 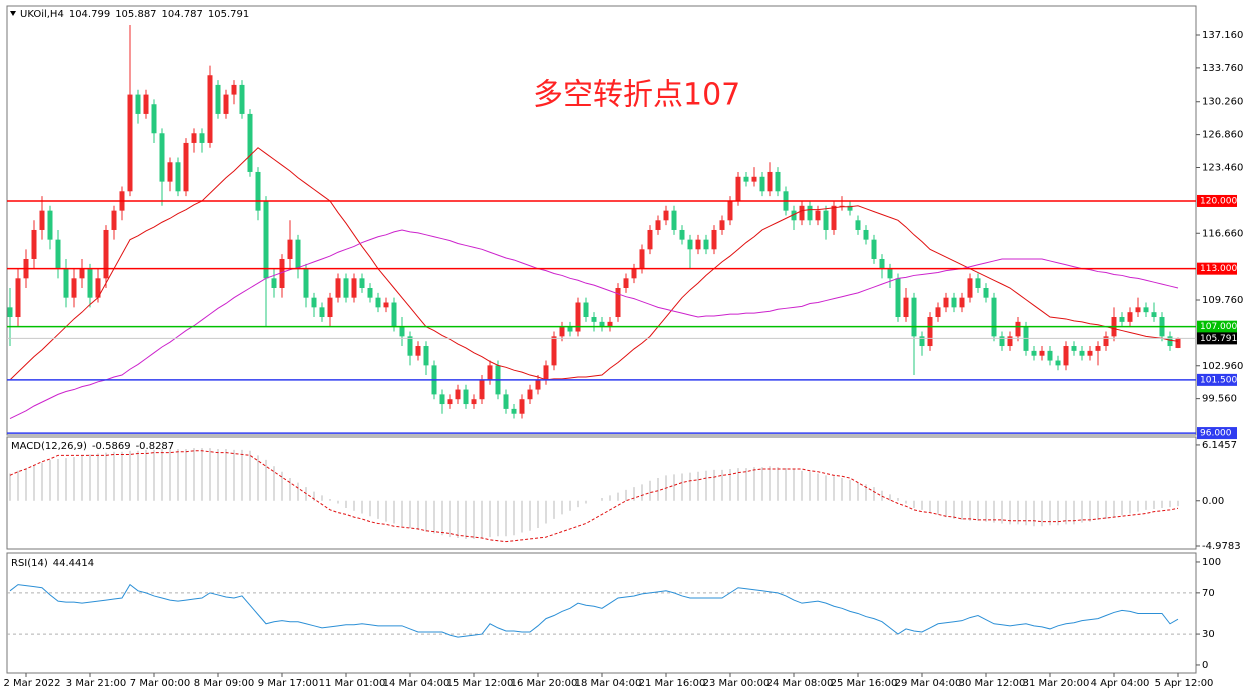 I want to click on macd-value: -0.5869, so click(x=111, y=446).